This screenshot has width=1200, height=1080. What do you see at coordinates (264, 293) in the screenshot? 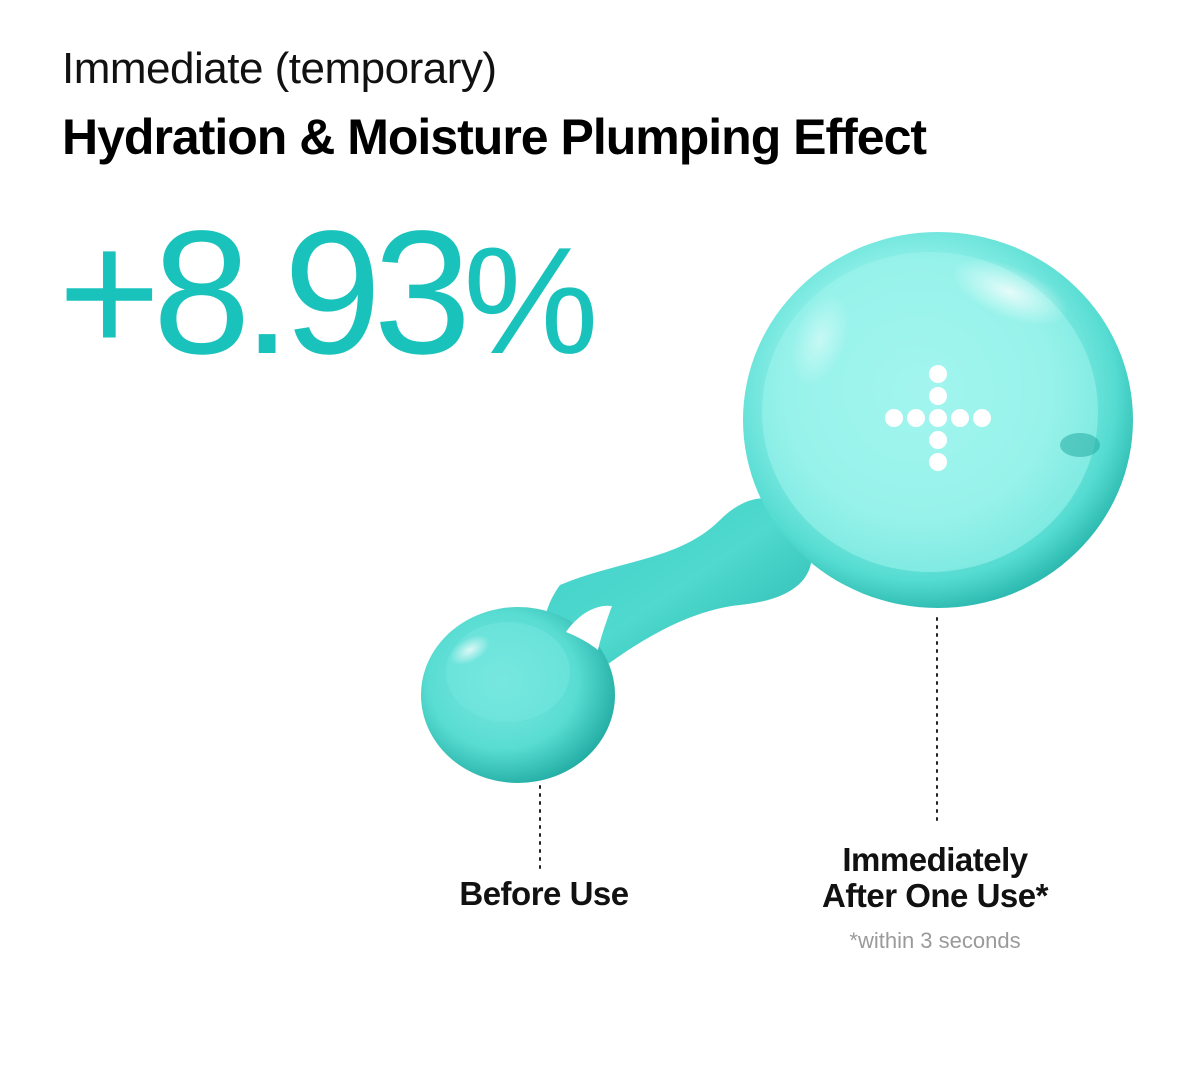
I see `stat-value: +8.93` at bounding box center [264, 293].